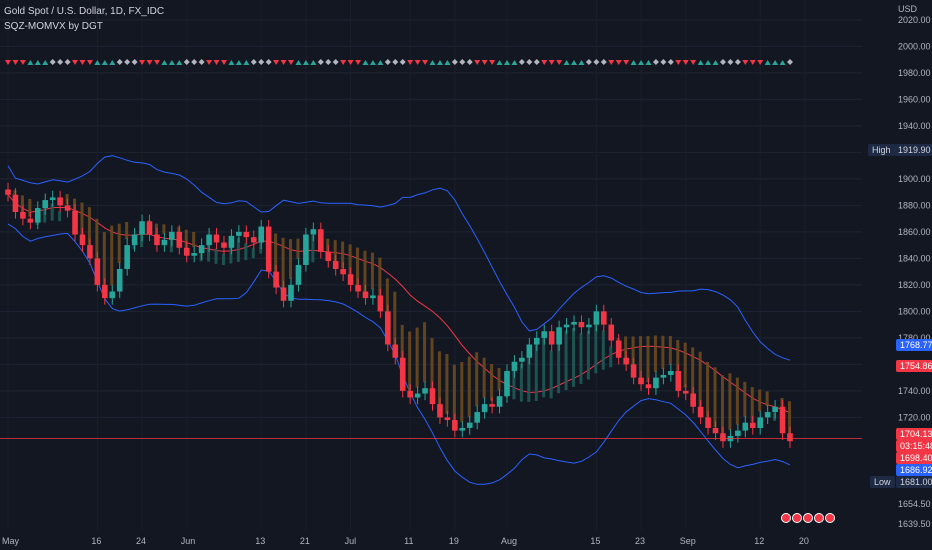 This screenshot has width=932, height=550. I want to click on y-tick-label: 1720.00, so click(914, 417).